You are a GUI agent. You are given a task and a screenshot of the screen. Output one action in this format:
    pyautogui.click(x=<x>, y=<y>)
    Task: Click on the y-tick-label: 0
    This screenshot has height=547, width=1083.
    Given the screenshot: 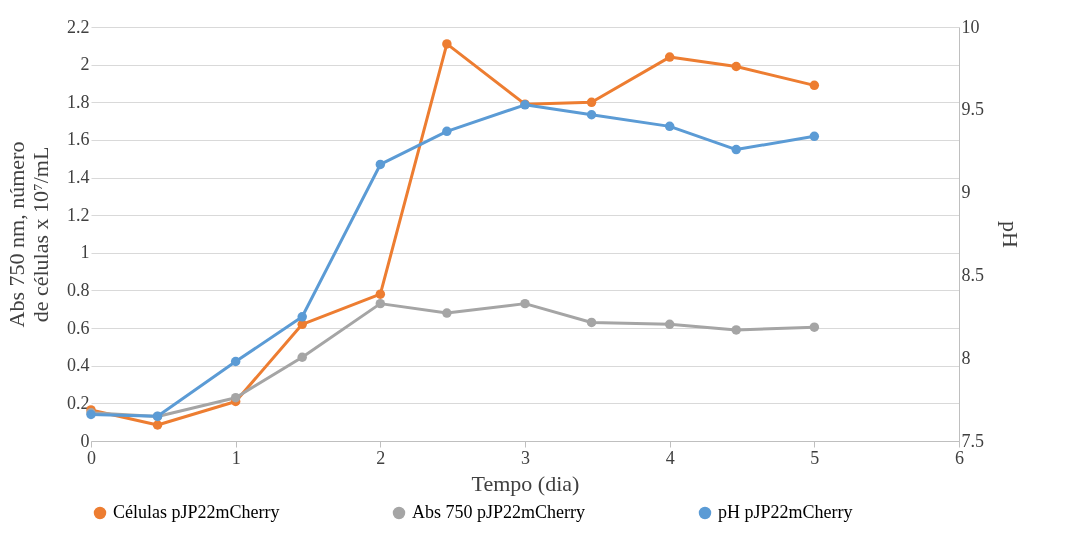 What is the action you would take?
    pyautogui.click(x=85, y=440)
    